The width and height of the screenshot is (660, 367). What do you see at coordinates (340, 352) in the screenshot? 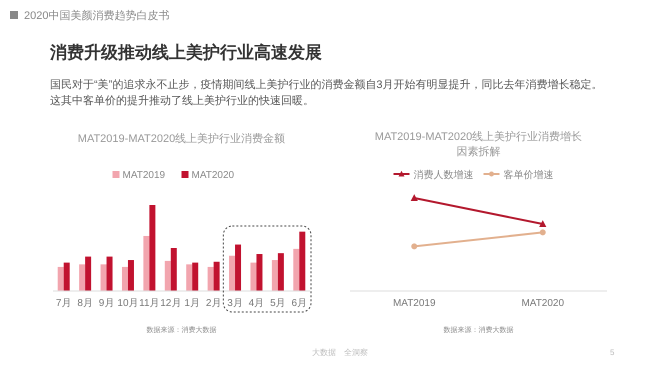
I see `text: 大数据 全洞察` at bounding box center [340, 352].